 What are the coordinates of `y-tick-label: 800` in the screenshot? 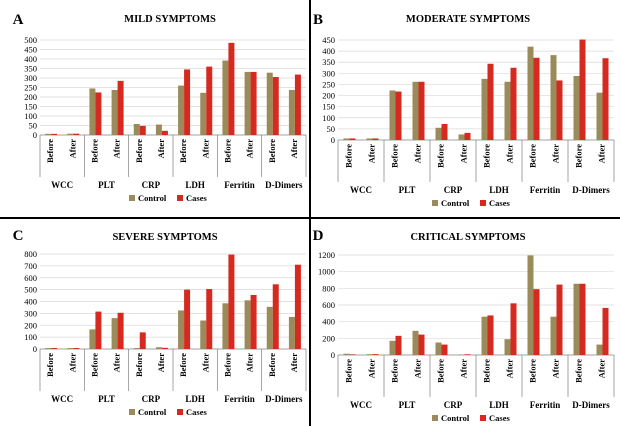 It's located at (30, 254).